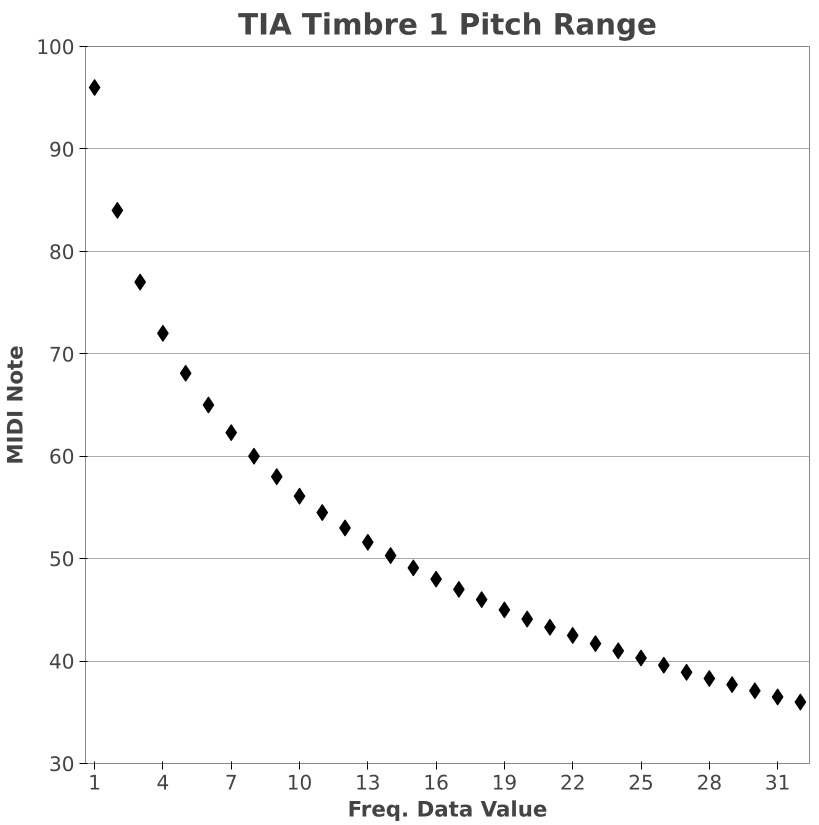 The width and height of the screenshot is (819, 825). I want to click on x-tick-label: 25, so click(641, 782).